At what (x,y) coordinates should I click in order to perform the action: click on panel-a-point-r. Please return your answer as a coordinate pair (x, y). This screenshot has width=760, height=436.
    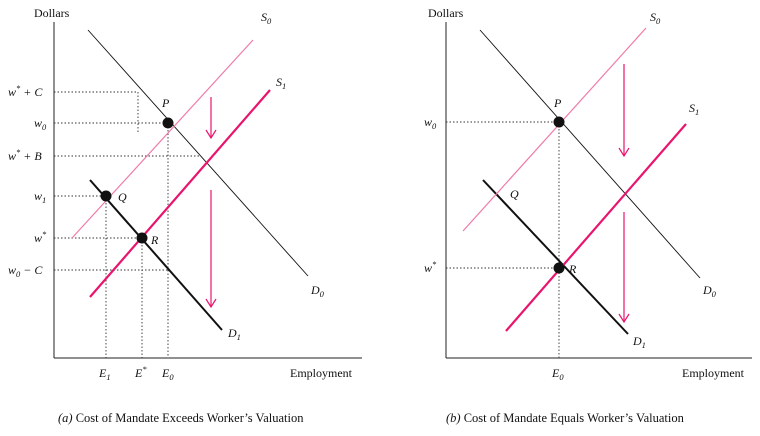
    Looking at the image, I should click on (142, 238).